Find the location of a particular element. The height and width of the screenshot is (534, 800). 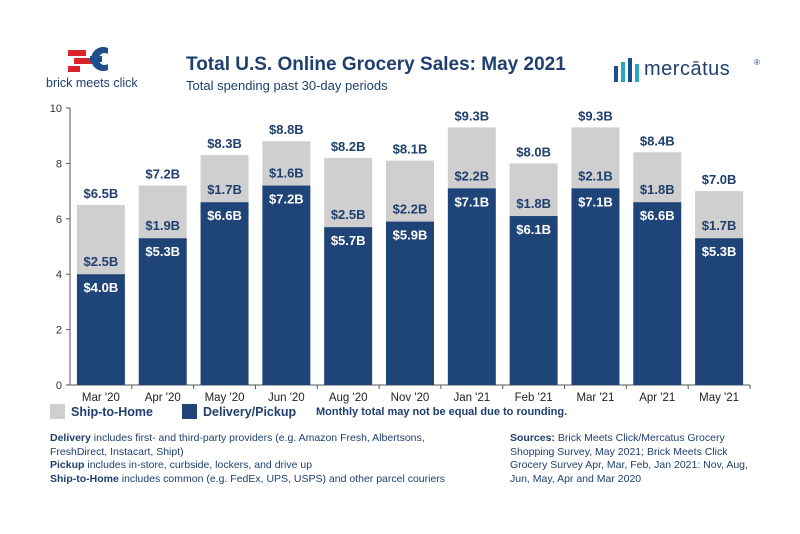

x-tick-label: Jan '21 is located at coordinates (471, 398).